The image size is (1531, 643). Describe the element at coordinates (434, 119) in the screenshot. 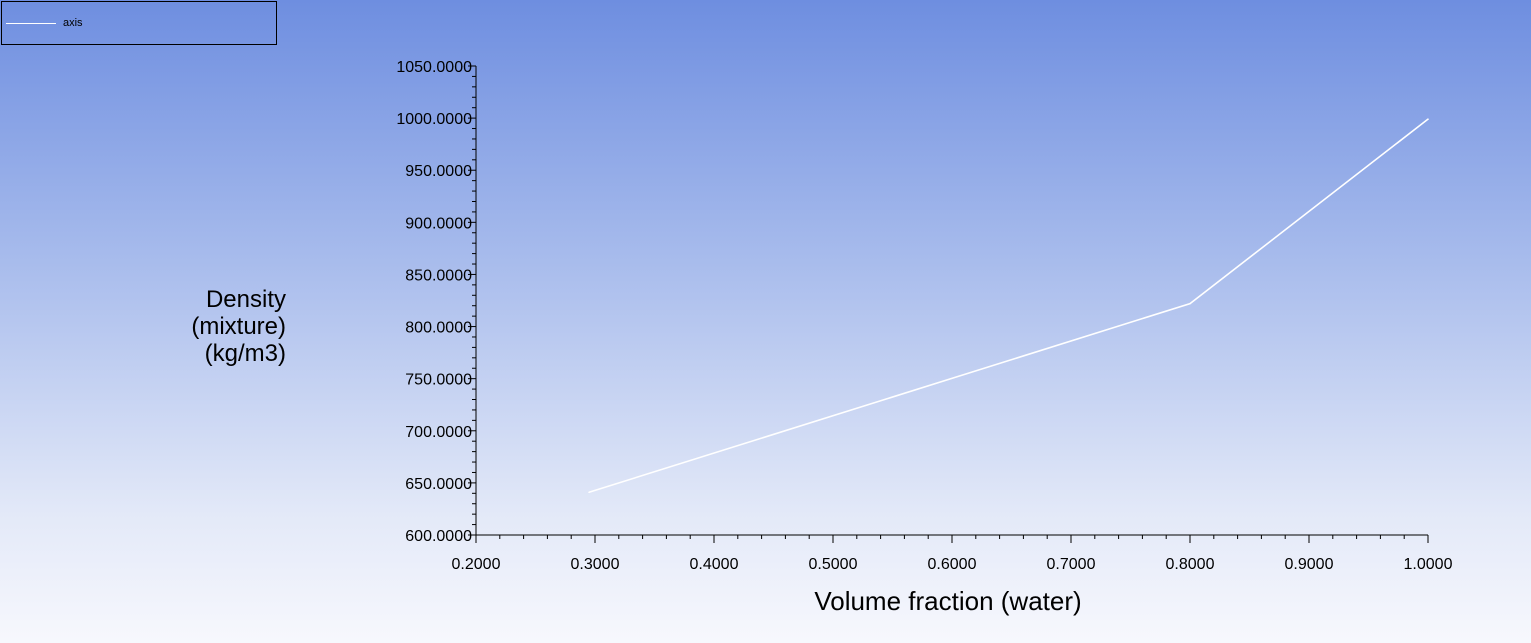

I see `y-tick-label: 1000.0000` at that location.